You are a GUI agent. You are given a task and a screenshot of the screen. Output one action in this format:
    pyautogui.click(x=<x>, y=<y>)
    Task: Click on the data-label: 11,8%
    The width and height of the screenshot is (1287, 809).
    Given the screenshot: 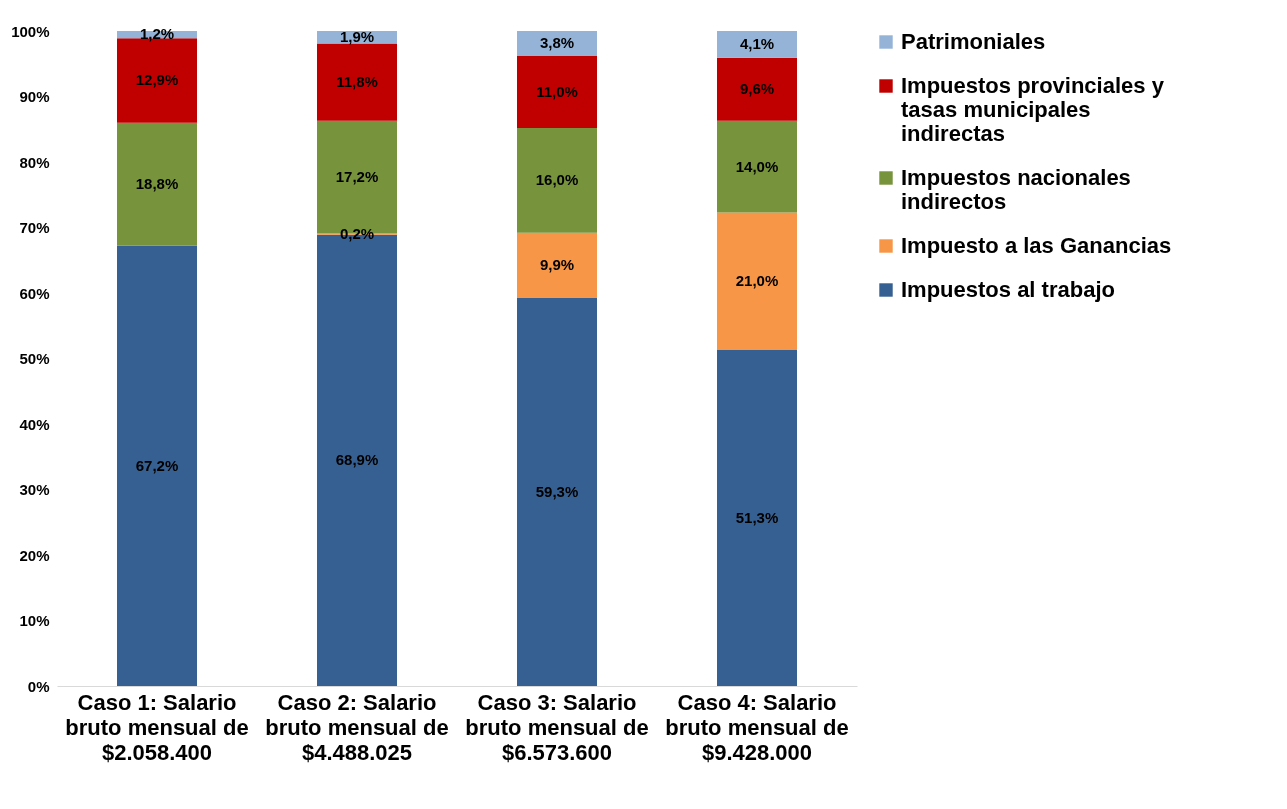 What is the action you would take?
    pyautogui.click(x=357, y=82)
    